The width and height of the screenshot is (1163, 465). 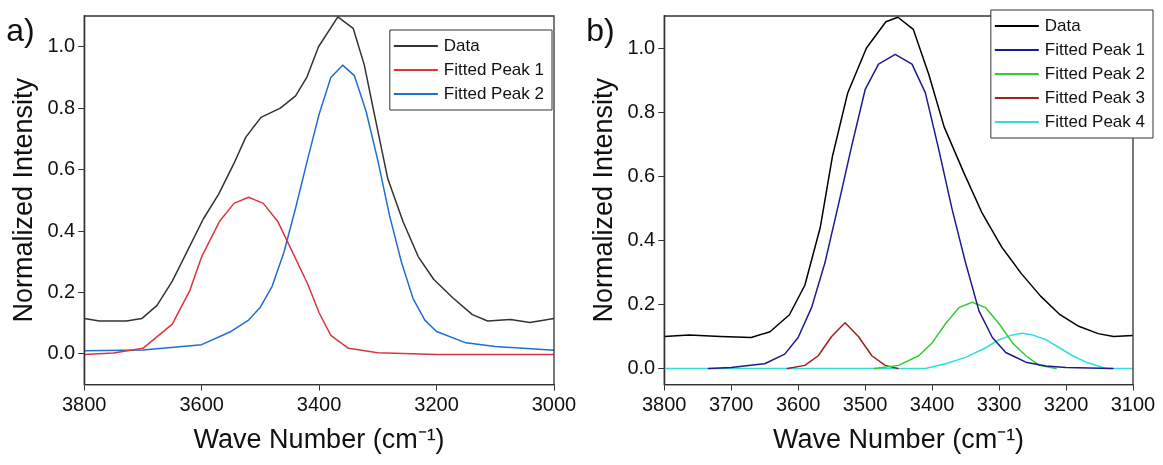 I want to click on x-tick-label: 3100, so click(x=1133, y=404).